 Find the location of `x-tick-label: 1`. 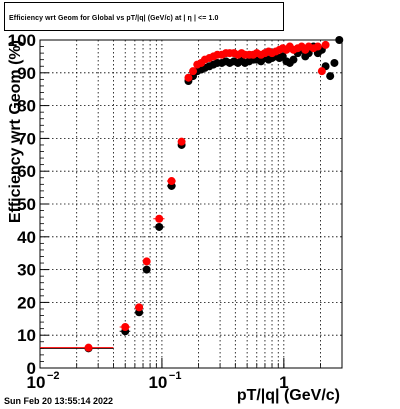

x-tick-label: 1 is located at coordinates (283, 382).